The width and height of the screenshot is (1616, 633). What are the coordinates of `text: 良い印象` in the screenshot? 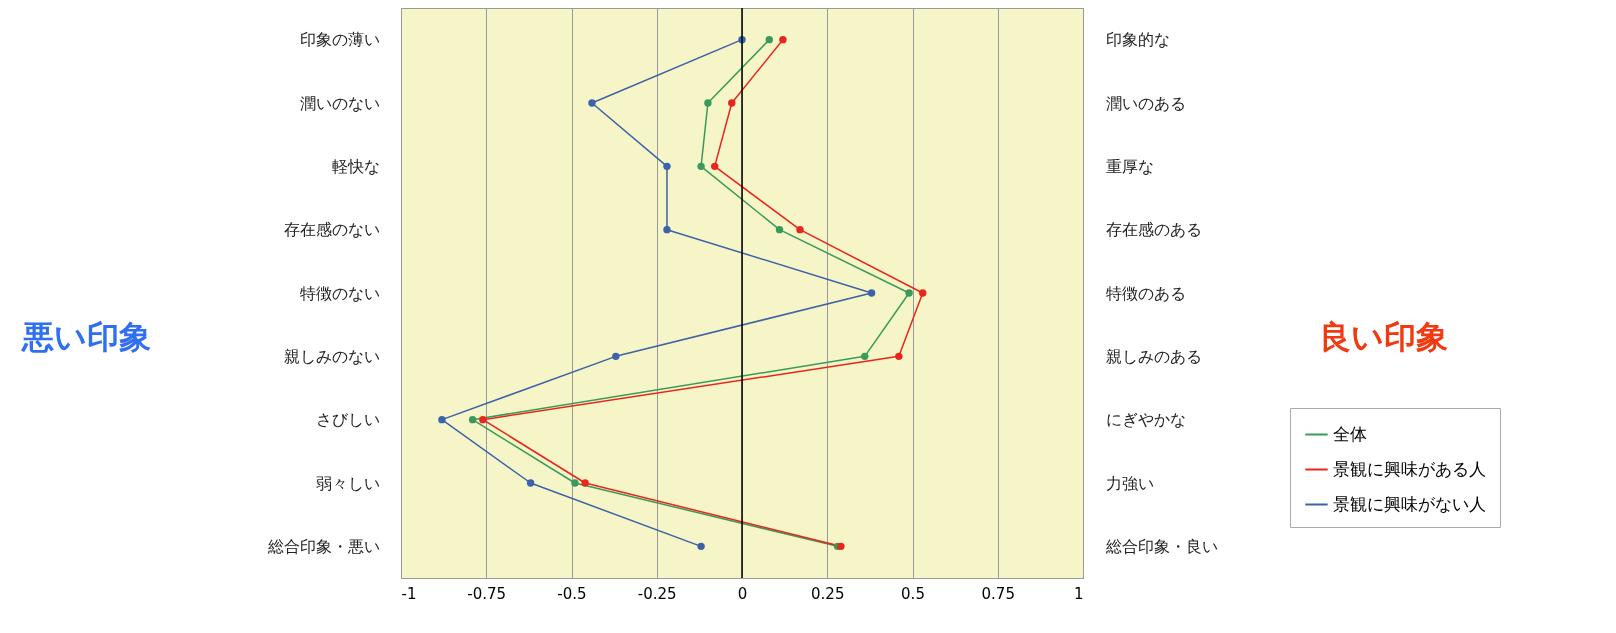 It's located at (1383, 337).